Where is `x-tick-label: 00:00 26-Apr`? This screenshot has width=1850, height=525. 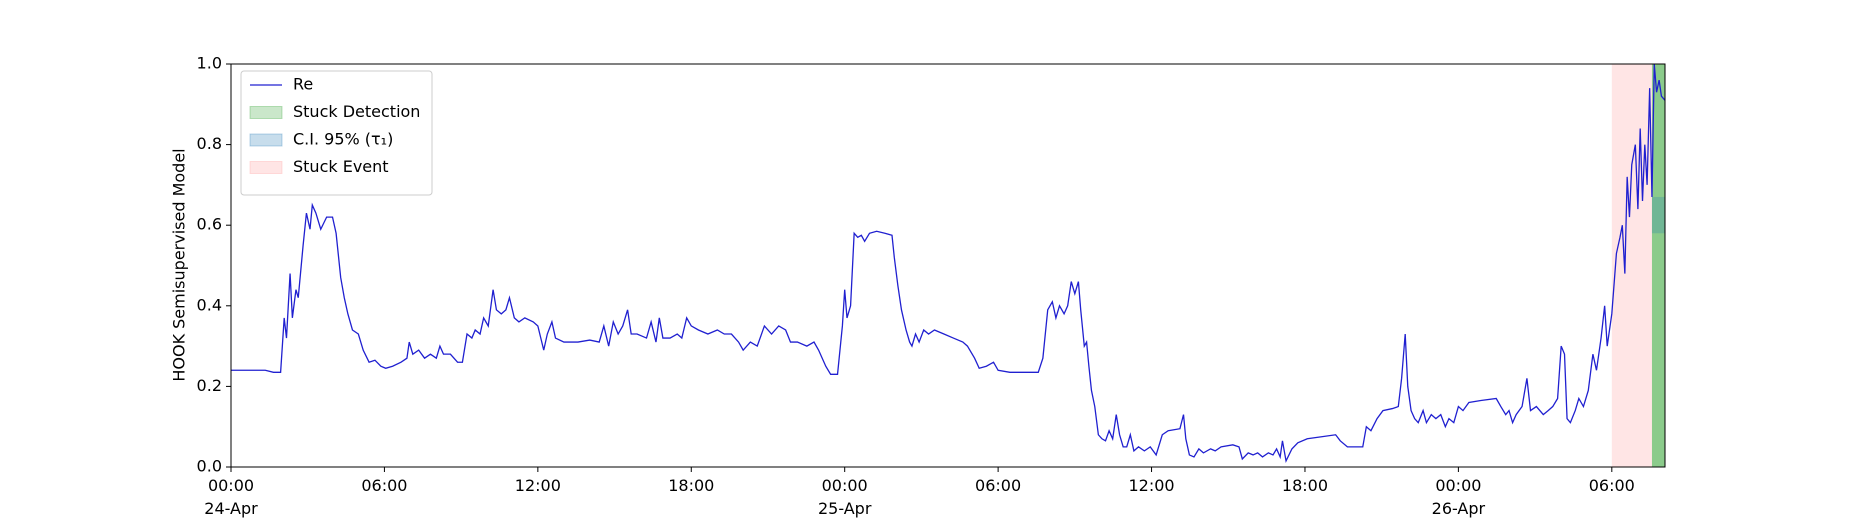
x-tick-label: 00:00 26-Apr is located at coordinates (1458, 497).